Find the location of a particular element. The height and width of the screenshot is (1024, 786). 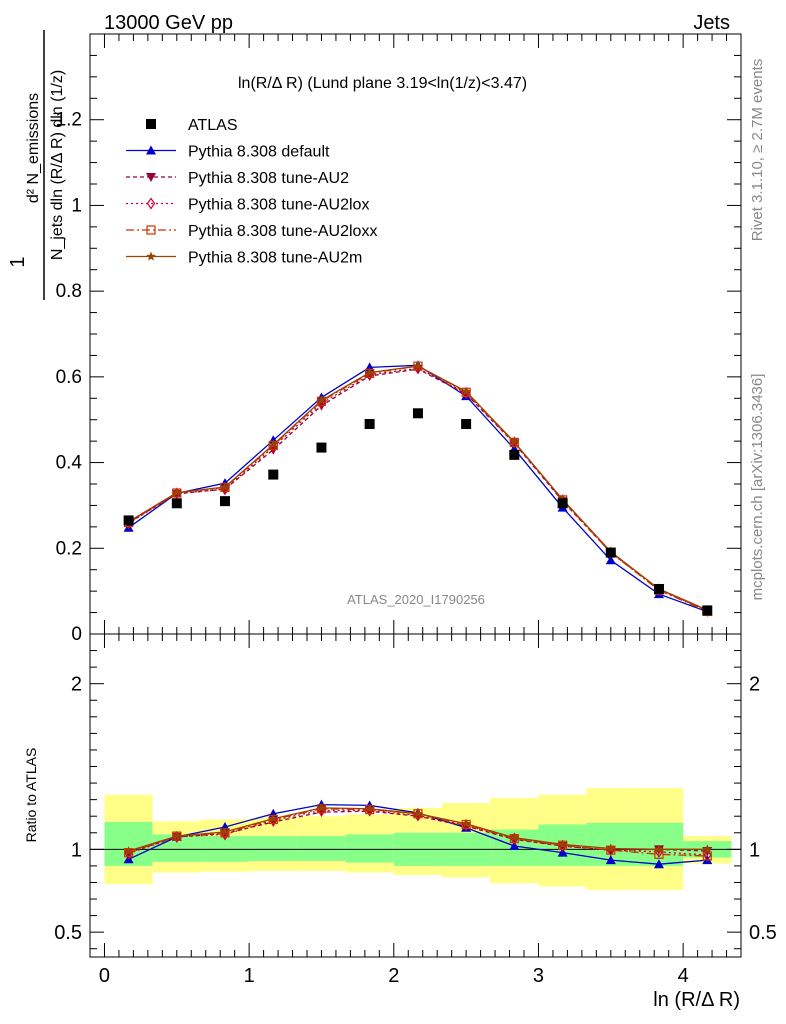

legend-marker-au2 is located at coordinates (151, 177).